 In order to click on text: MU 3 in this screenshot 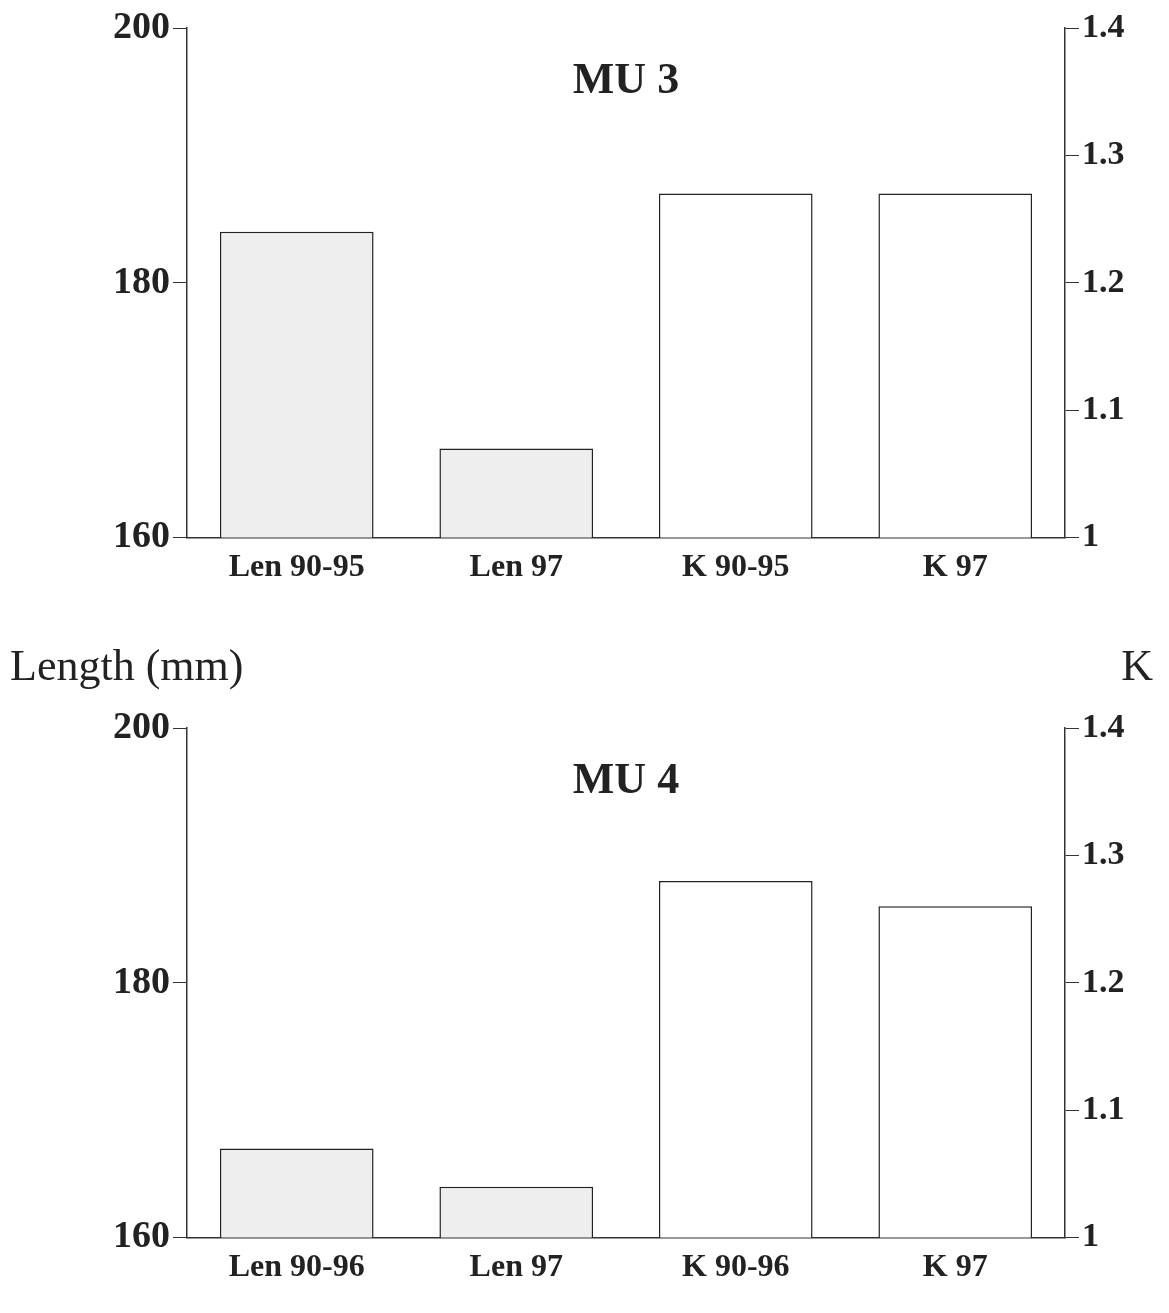, I will do `click(626, 78)`.